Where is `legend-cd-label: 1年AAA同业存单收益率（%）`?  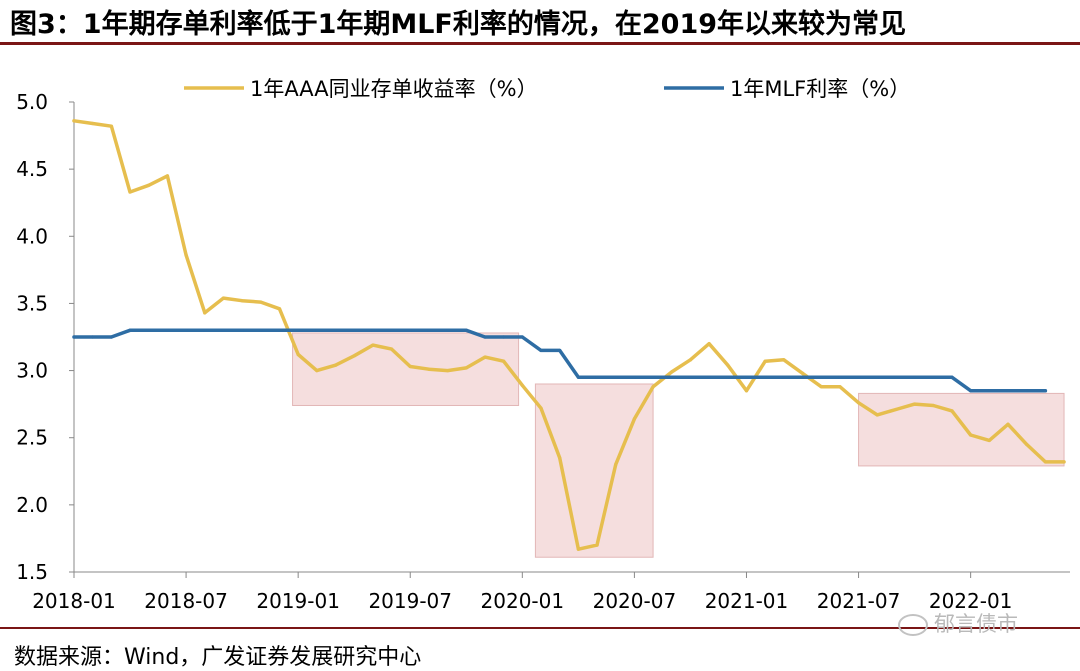
legend-cd-label: 1年AAA同业存单收益率（%） is located at coordinates (394, 89).